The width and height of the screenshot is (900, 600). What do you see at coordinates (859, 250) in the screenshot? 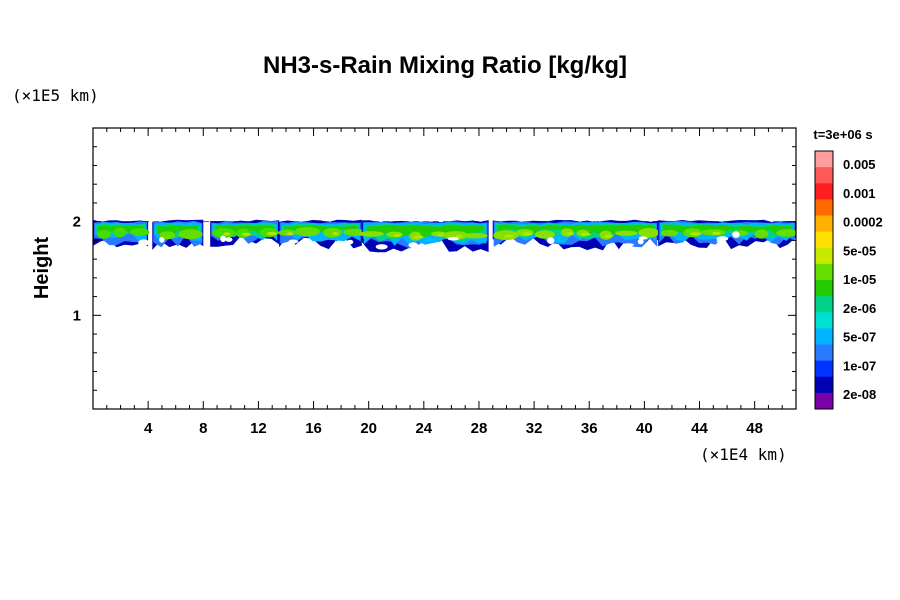
I see `colorbar-label: 5e-05` at bounding box center [859, 250].